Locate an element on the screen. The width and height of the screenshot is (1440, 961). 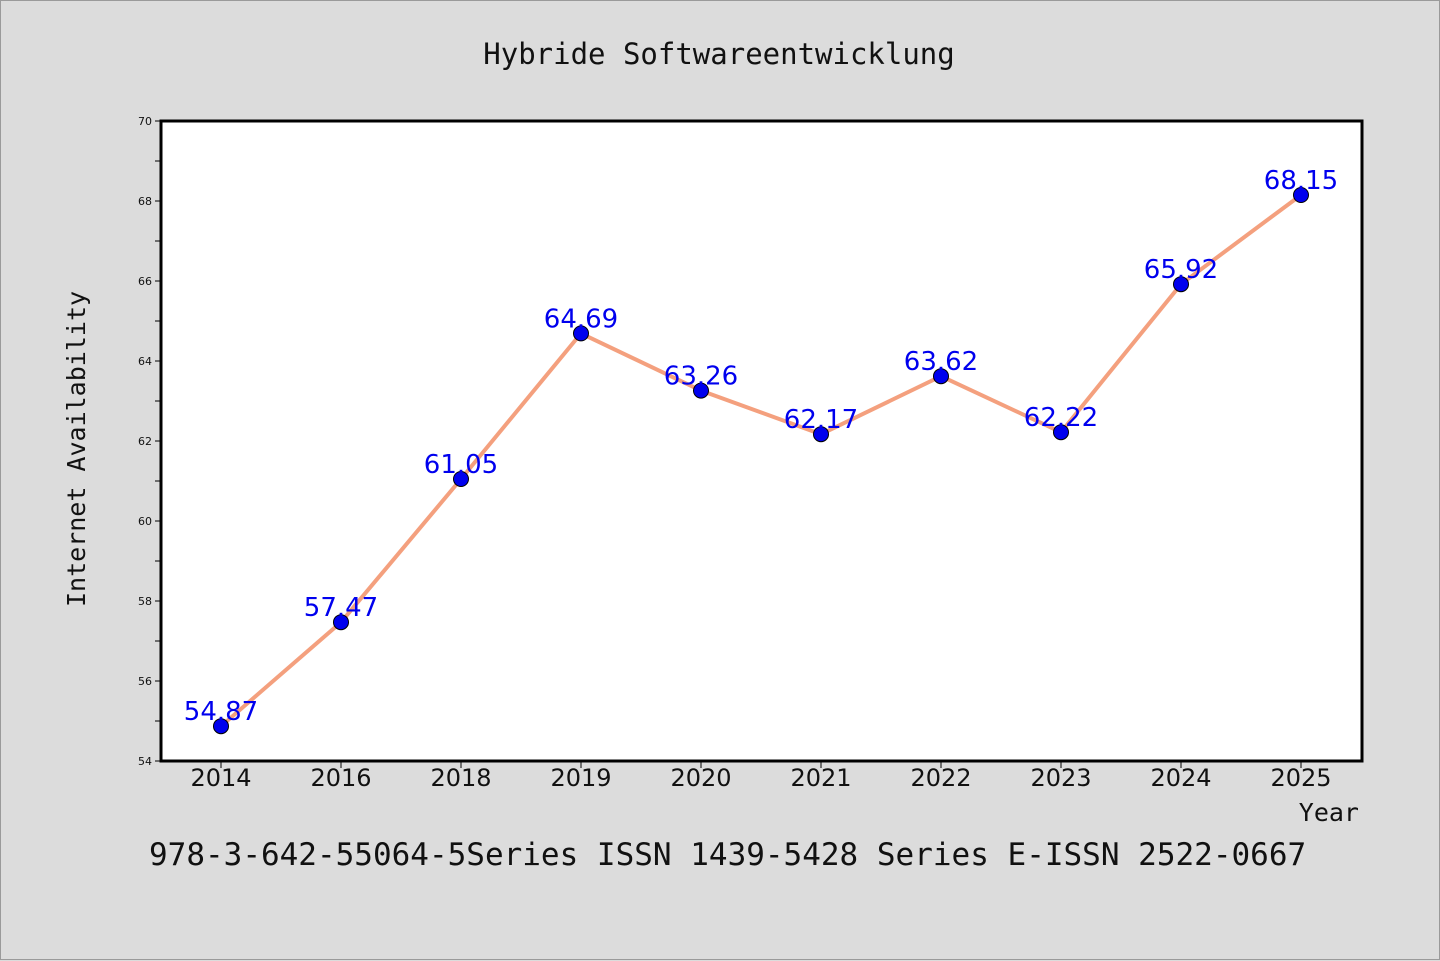
x-tick-label: 2023 is located at coordinates (1060, 778).